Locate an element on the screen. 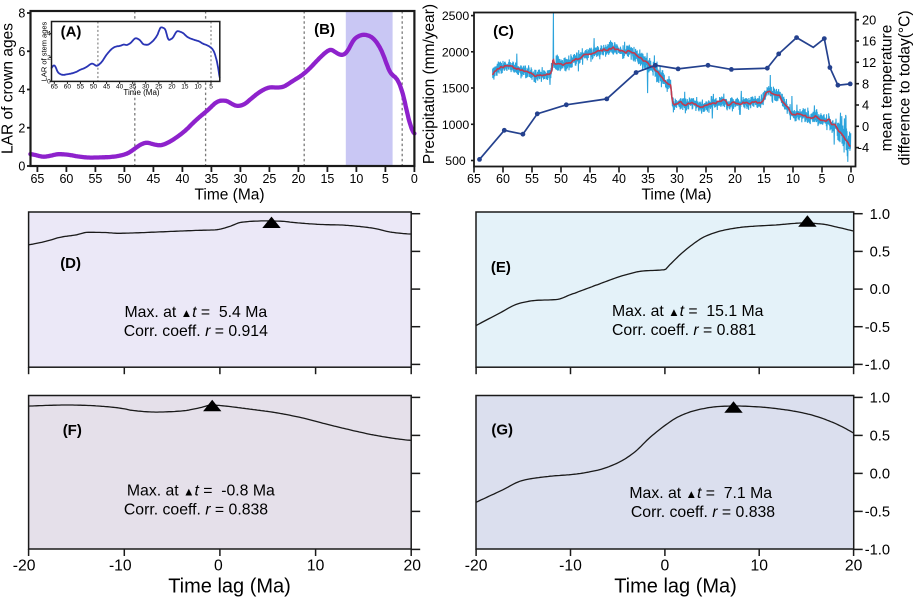 This screenshot has height=606, width=917. svg-text: difference to today(°C) is located at coordinates (905, 88).